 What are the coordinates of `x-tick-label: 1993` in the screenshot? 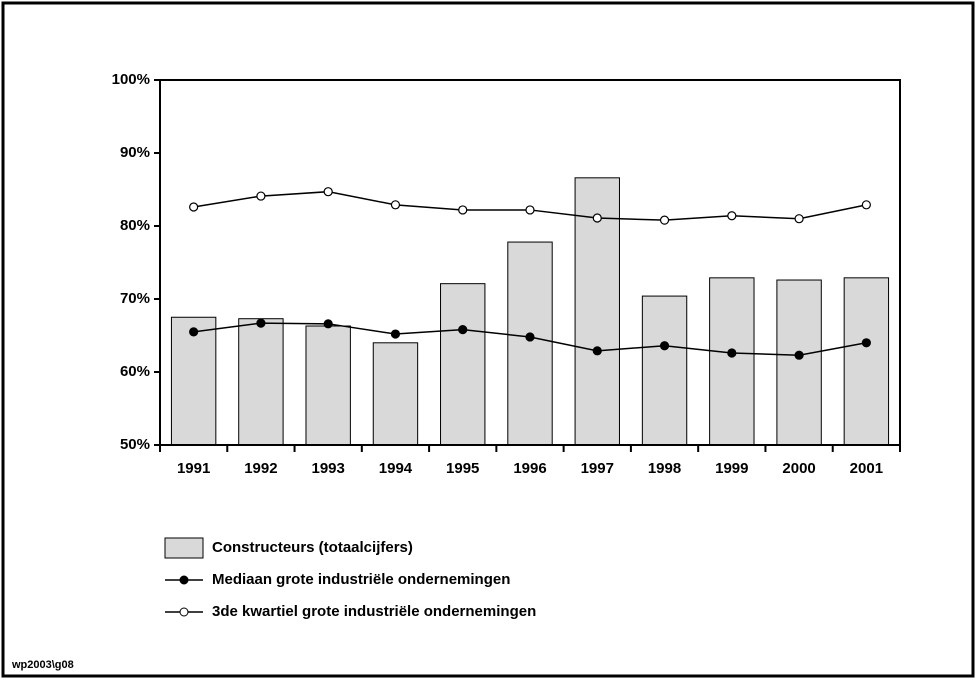 It's located at (327, 468).